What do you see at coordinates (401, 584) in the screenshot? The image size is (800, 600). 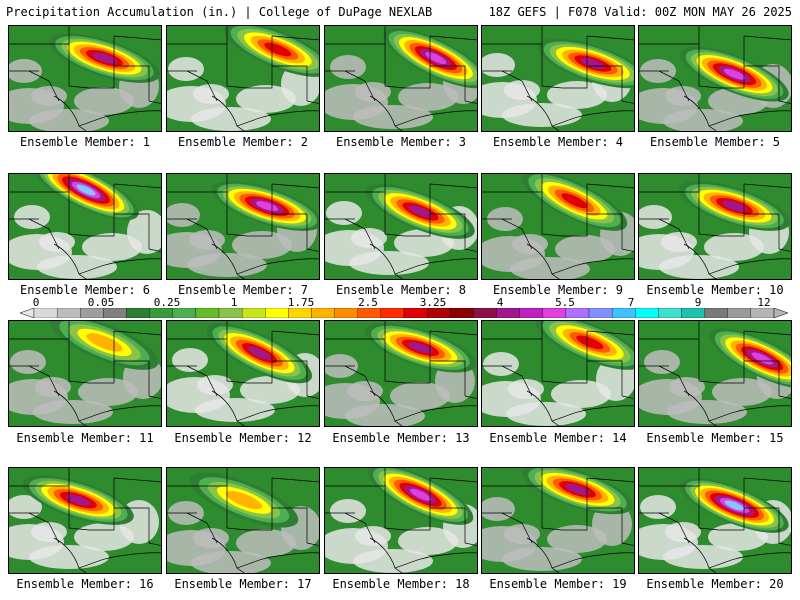 I see `ensemble-member-label: Ensemble Member: 18` at bounding box center [401, 584].